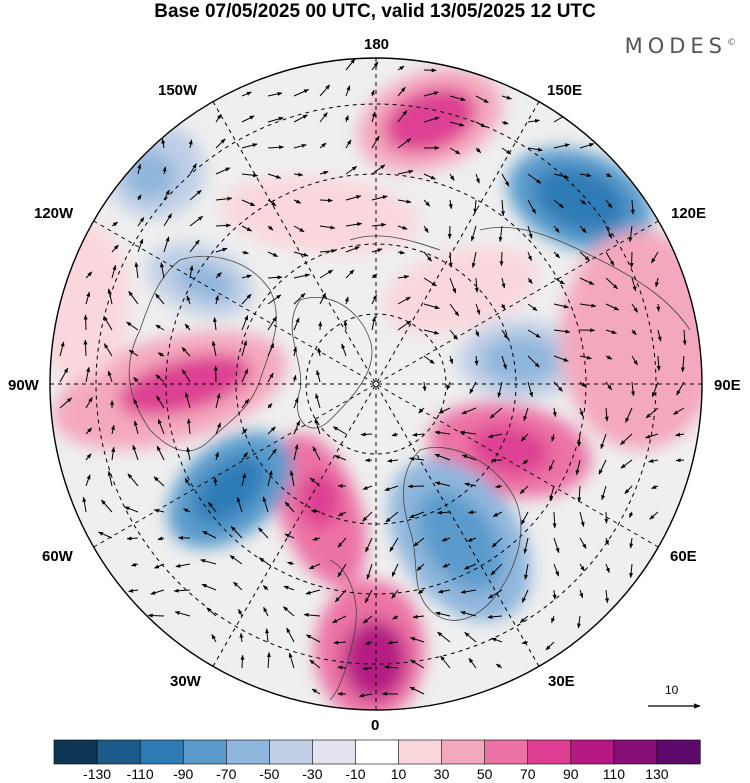 The height and width of the screenshot is (783, 750). Describe the element at coordinates (527, 774) in the screenshot. I see `colorbar-tick-label: 70` at that location.